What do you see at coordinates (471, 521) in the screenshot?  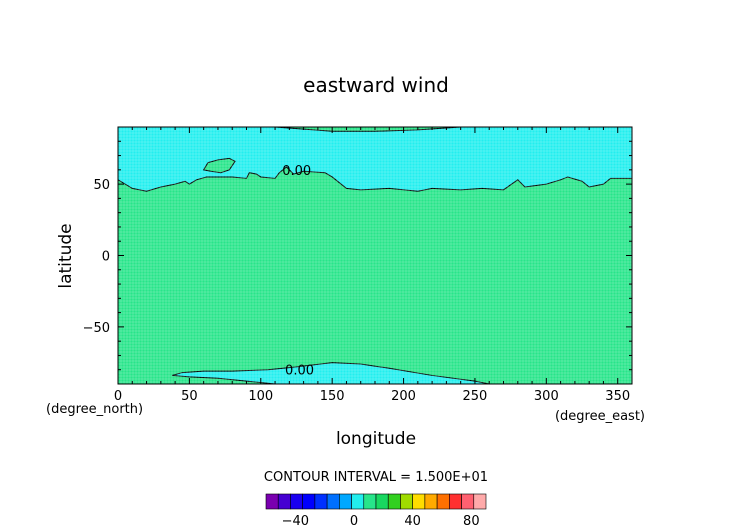 I see `colorbar-tick-label: 80` at bounding box center [471, 521].